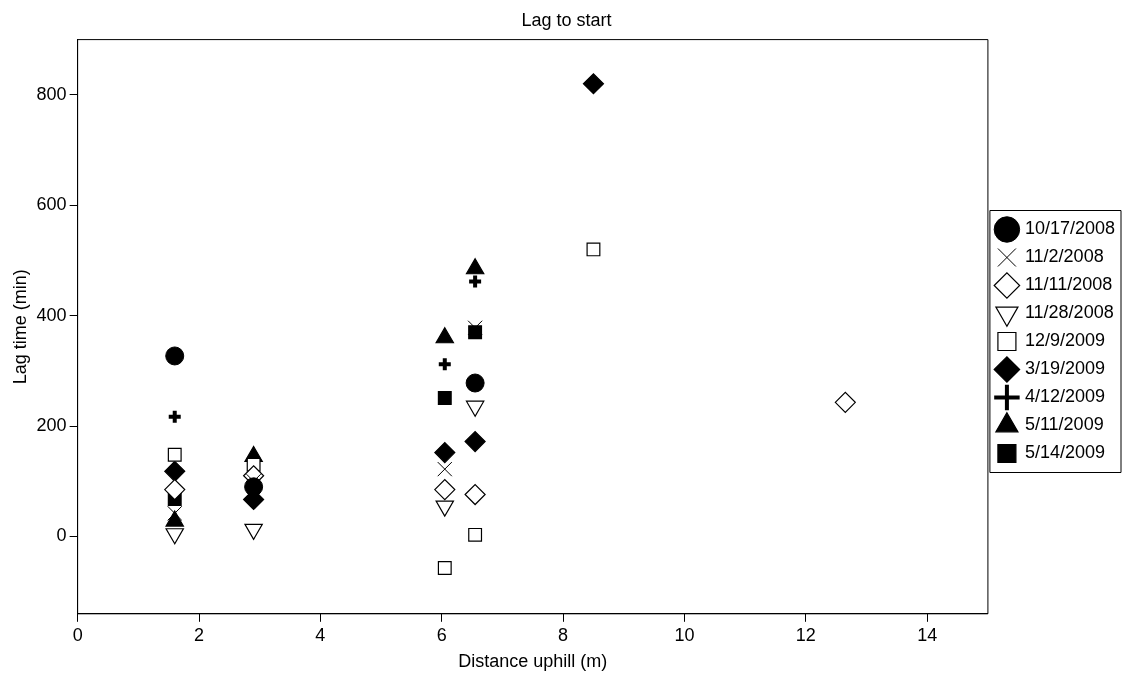 The height and width of the screenshot is (683, 1143). I want to click on x-tick-label: 6, so click(441, 634).